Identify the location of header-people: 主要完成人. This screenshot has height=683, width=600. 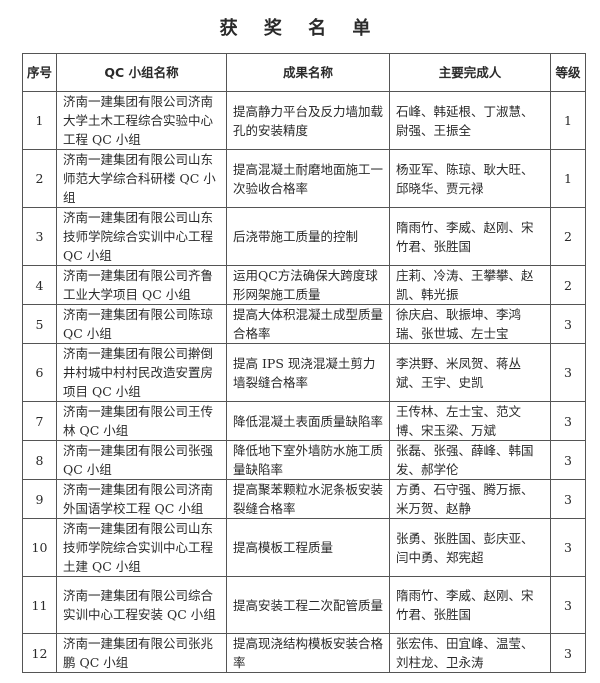
(470, 72).